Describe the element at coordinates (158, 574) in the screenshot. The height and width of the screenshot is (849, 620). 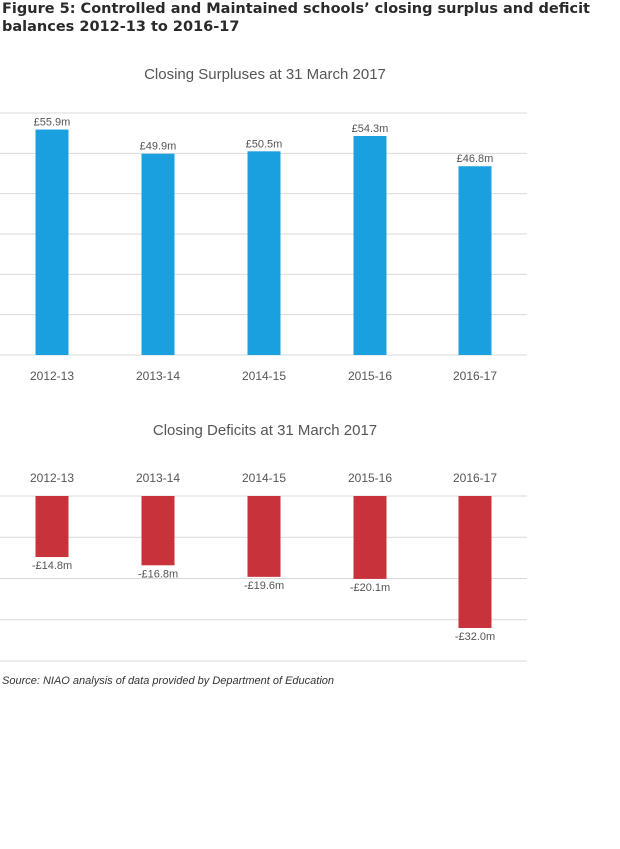
I see `deficit-data-label: -£16.8m` at that location.